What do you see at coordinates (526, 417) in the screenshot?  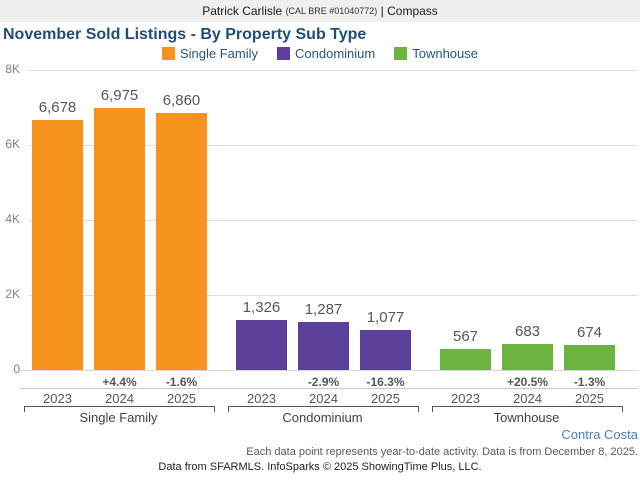 I see `group-label-townhouse: Townhouse` at bounding box center [526, 417].